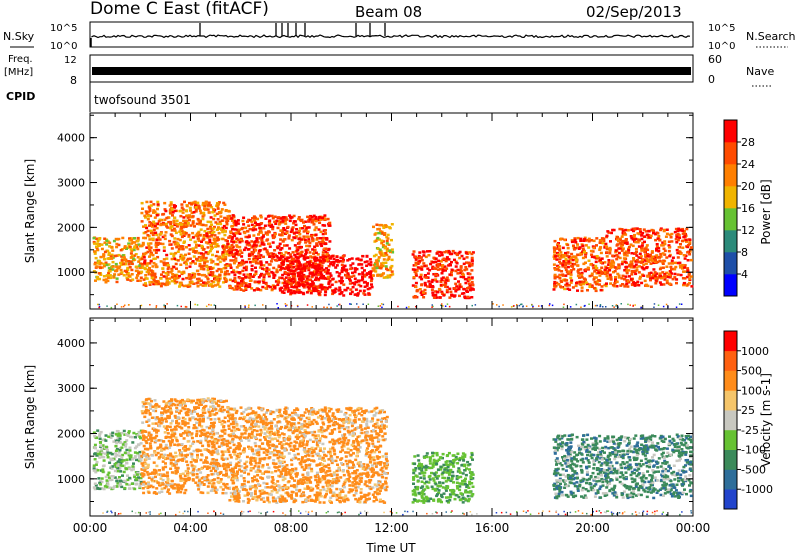 The image size is (800, 554). Describe the element at coordinates (748, 208) in the screenshot. I see `colorbar-tick-label: 16` at that location.